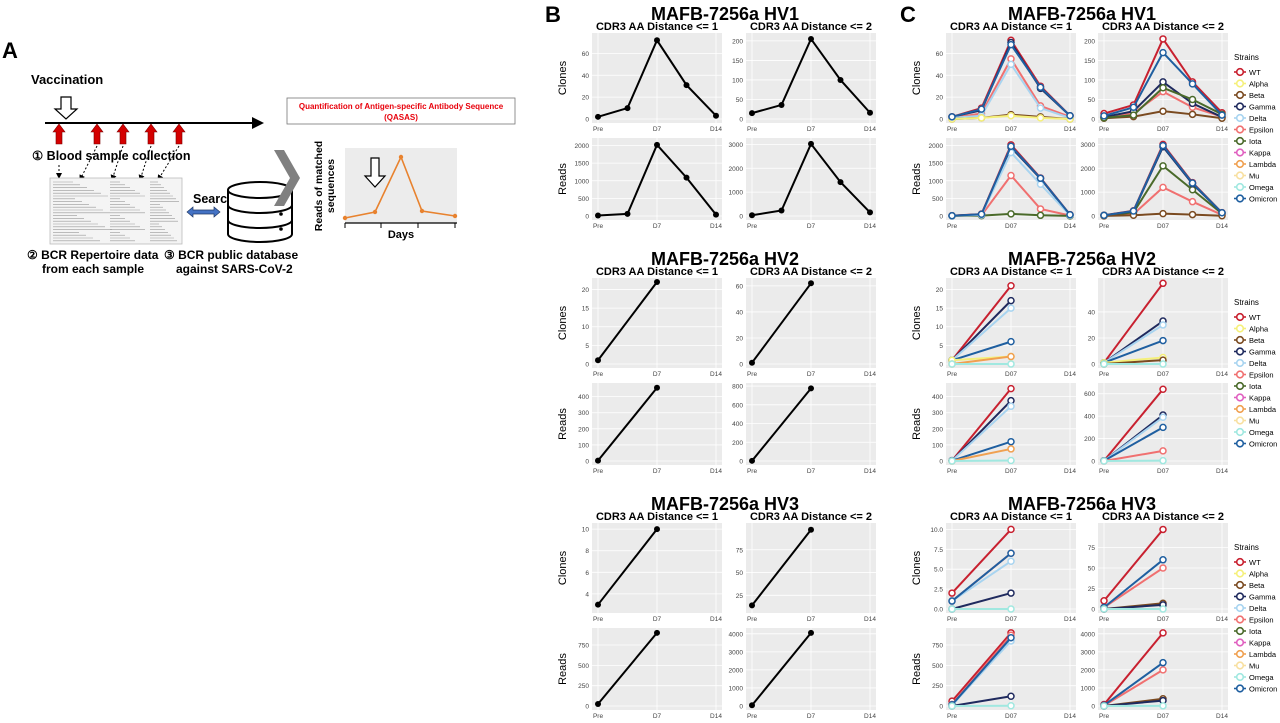 Image resolution: width=1280 pixels, height=723 pixels. Describe the element at coordinates (1259, 328) in the screenshot. I see `legend-label: Alpha` at that location.